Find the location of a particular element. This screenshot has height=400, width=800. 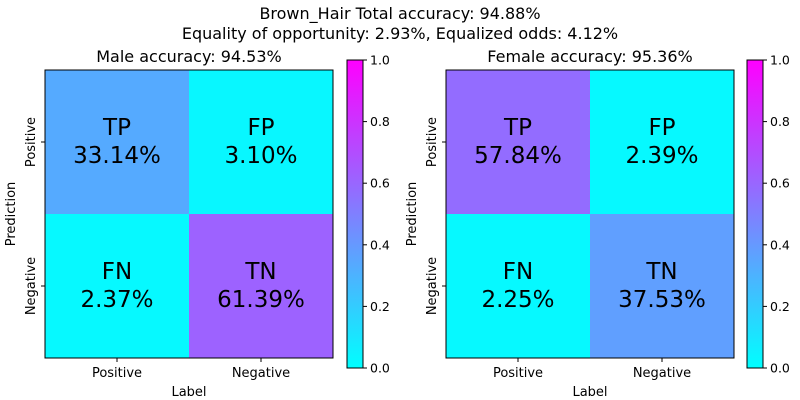

panel-title: Male accuracy: 94.53% is located at coordinates (189, 56).